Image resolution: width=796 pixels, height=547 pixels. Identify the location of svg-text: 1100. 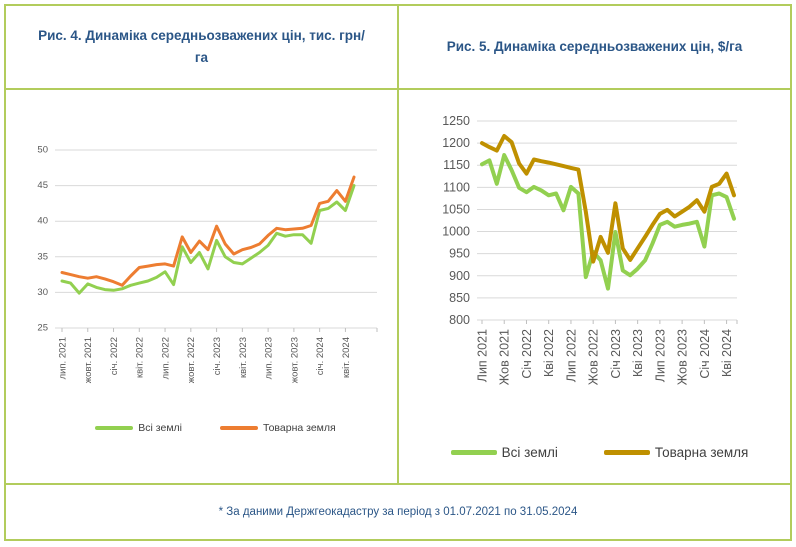
(456, 187).